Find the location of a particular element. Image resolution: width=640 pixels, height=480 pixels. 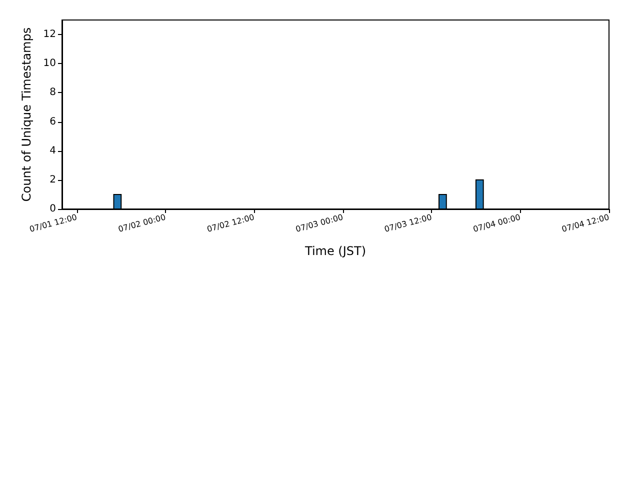

x-tick-label: 07/04 00:00 is located at coordinates (497, 223).